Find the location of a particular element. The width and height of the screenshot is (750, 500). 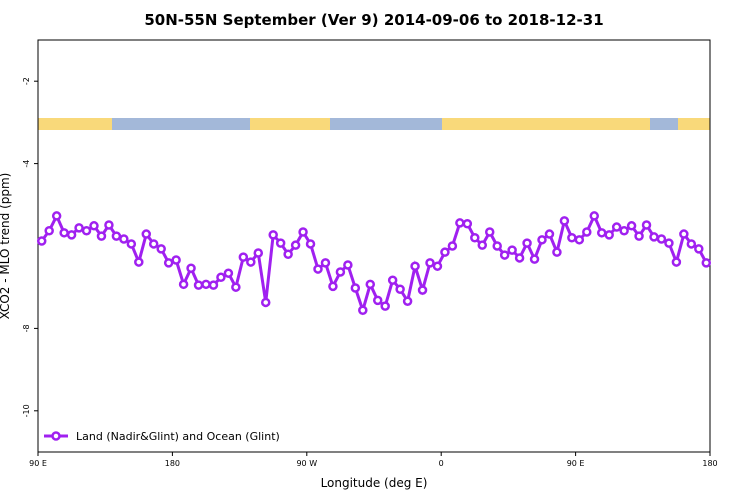

x-tick-label: 180 is located at coordinates (172, 463).